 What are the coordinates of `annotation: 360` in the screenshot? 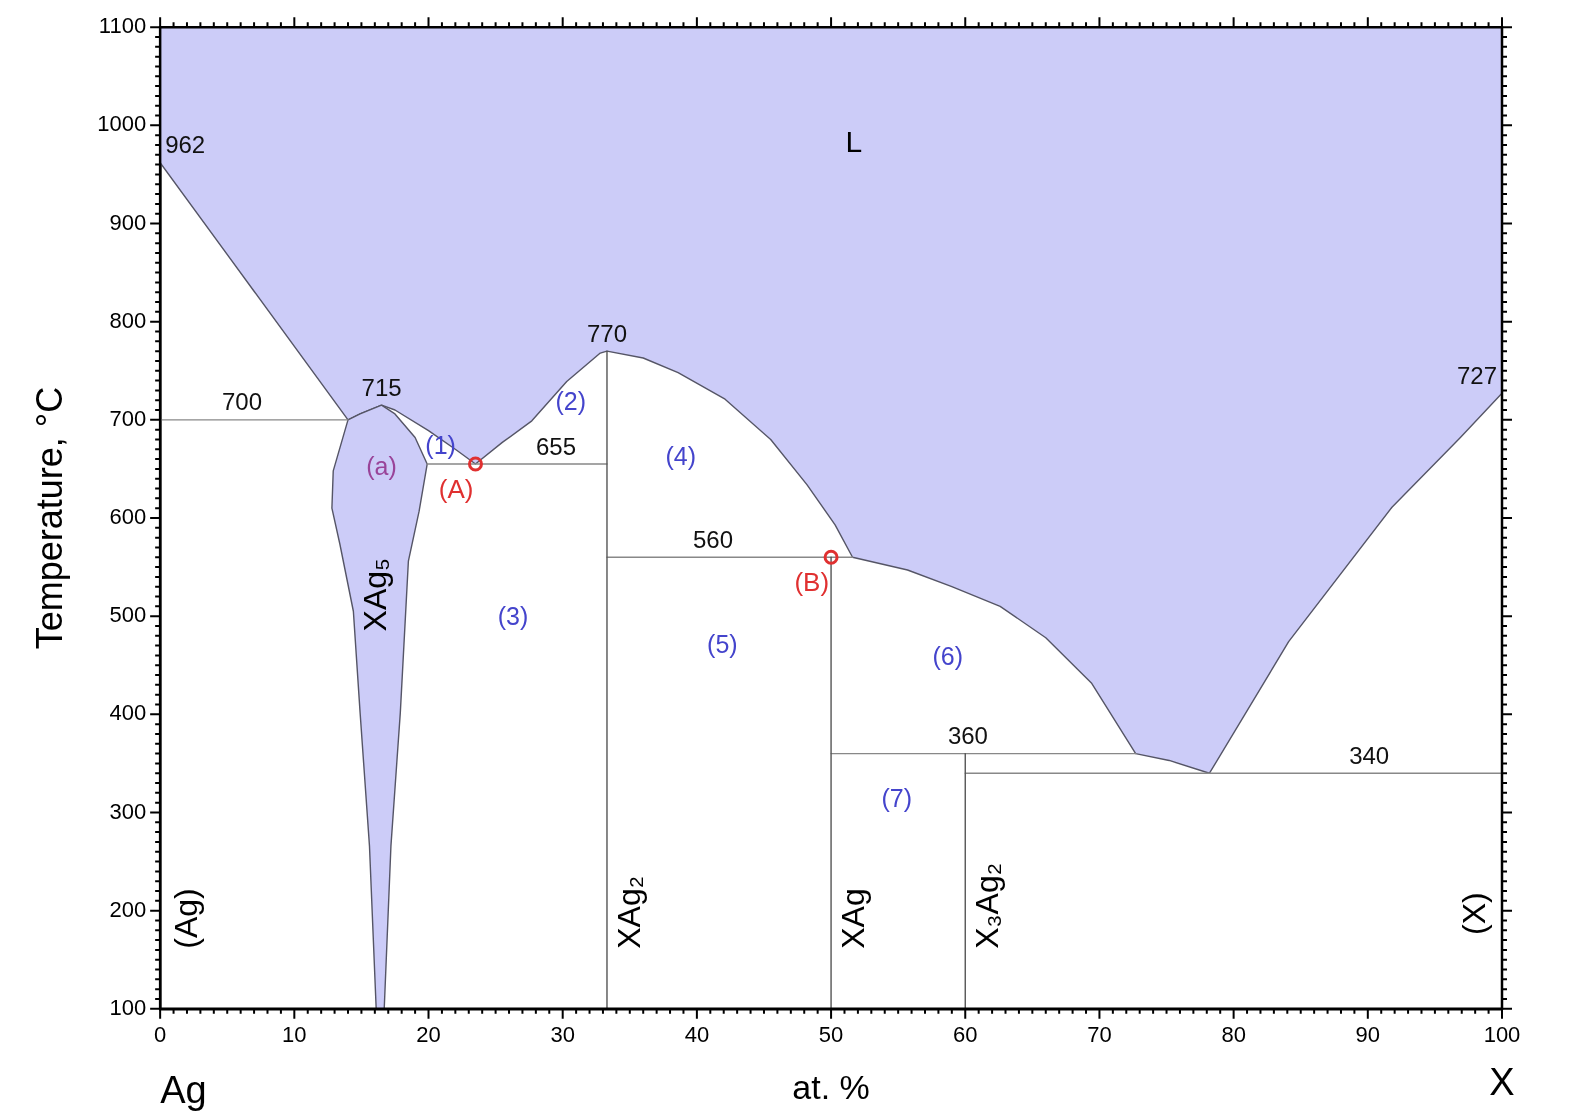 It's located at (967, 736).